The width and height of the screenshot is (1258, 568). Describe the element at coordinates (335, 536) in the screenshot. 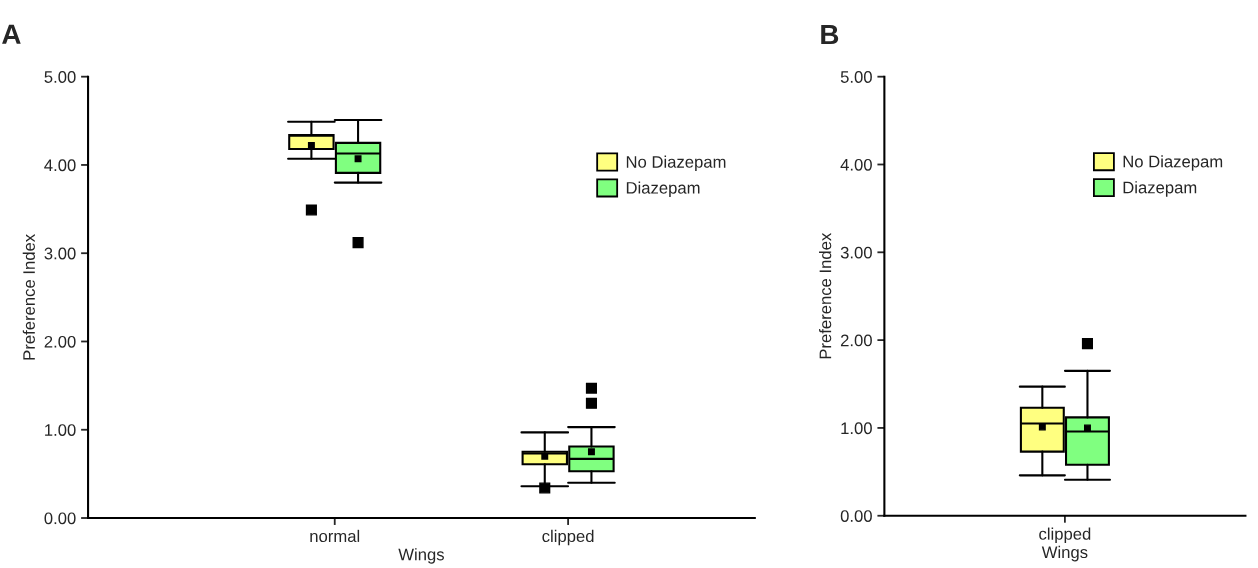

I see `x-tick-label: normal` at that location.